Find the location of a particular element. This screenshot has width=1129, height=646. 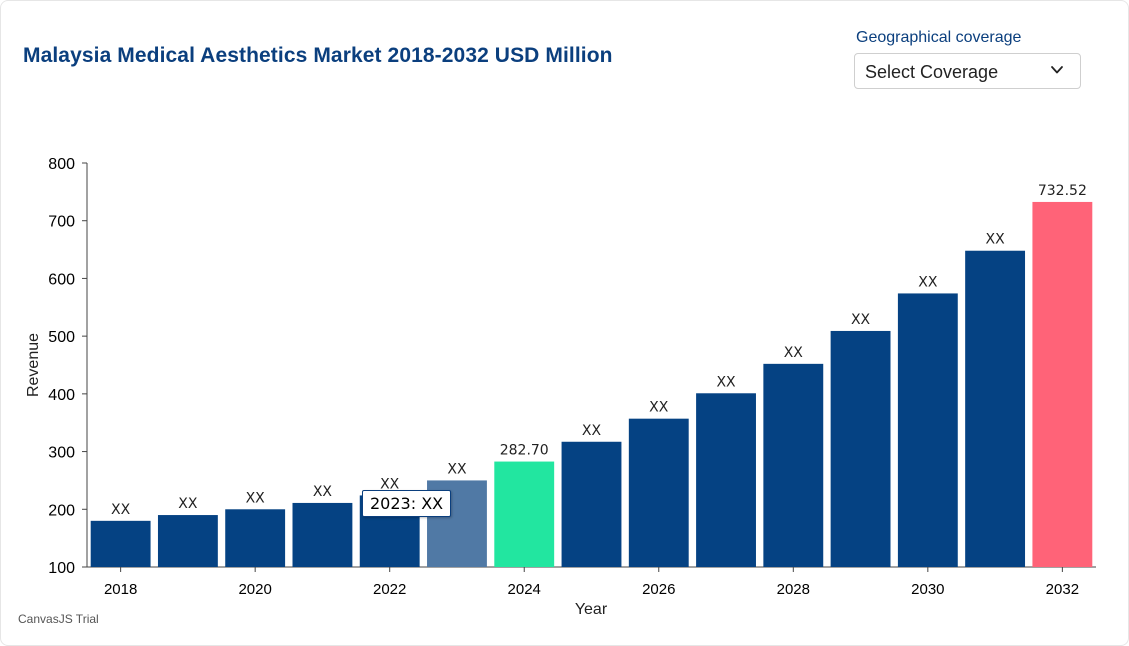

data-label-2032: 732.52 is located at coordinates (1062, 191).